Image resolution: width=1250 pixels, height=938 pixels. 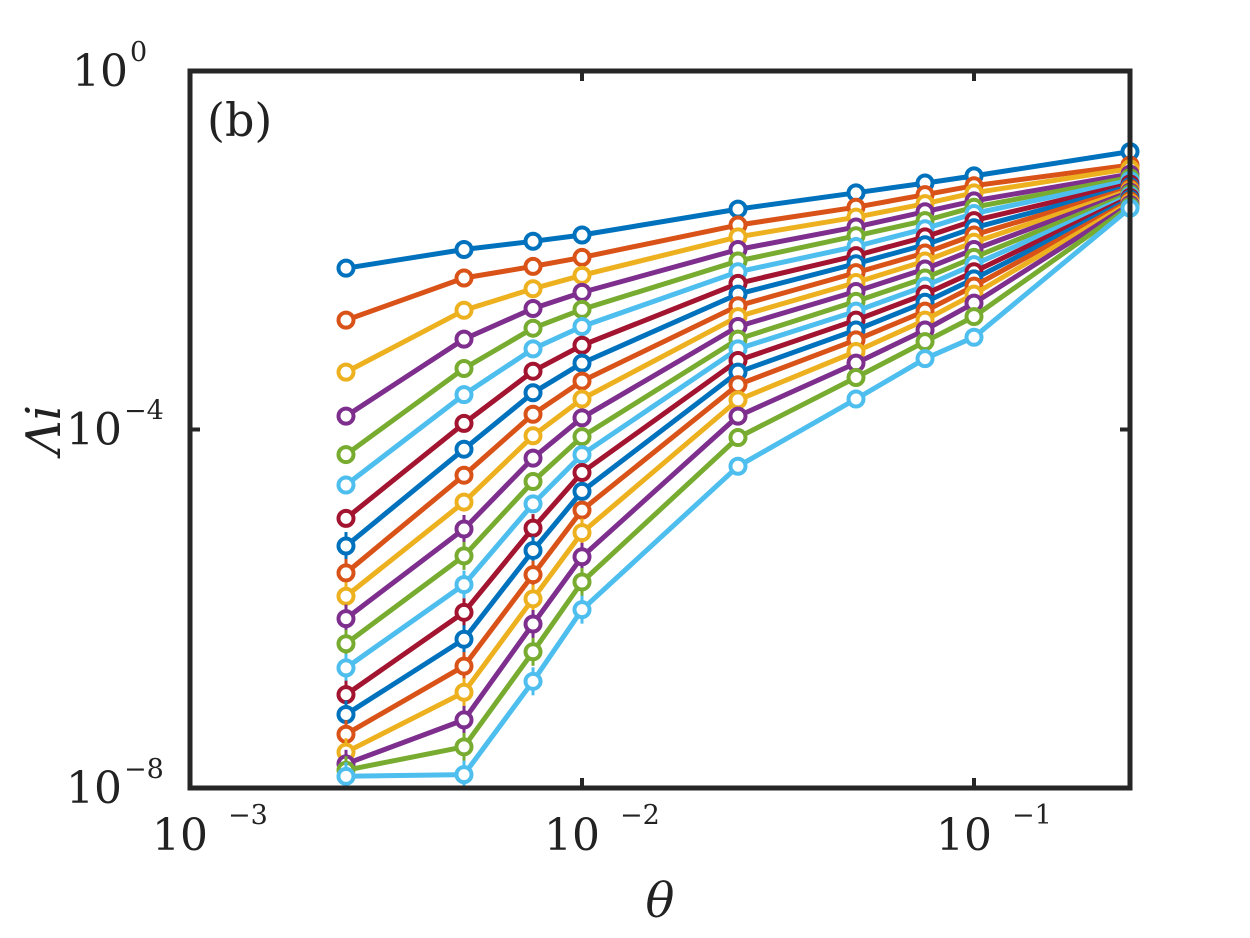 I want to click on x-tick-exponent: −1, so click(x=1032, y=815).